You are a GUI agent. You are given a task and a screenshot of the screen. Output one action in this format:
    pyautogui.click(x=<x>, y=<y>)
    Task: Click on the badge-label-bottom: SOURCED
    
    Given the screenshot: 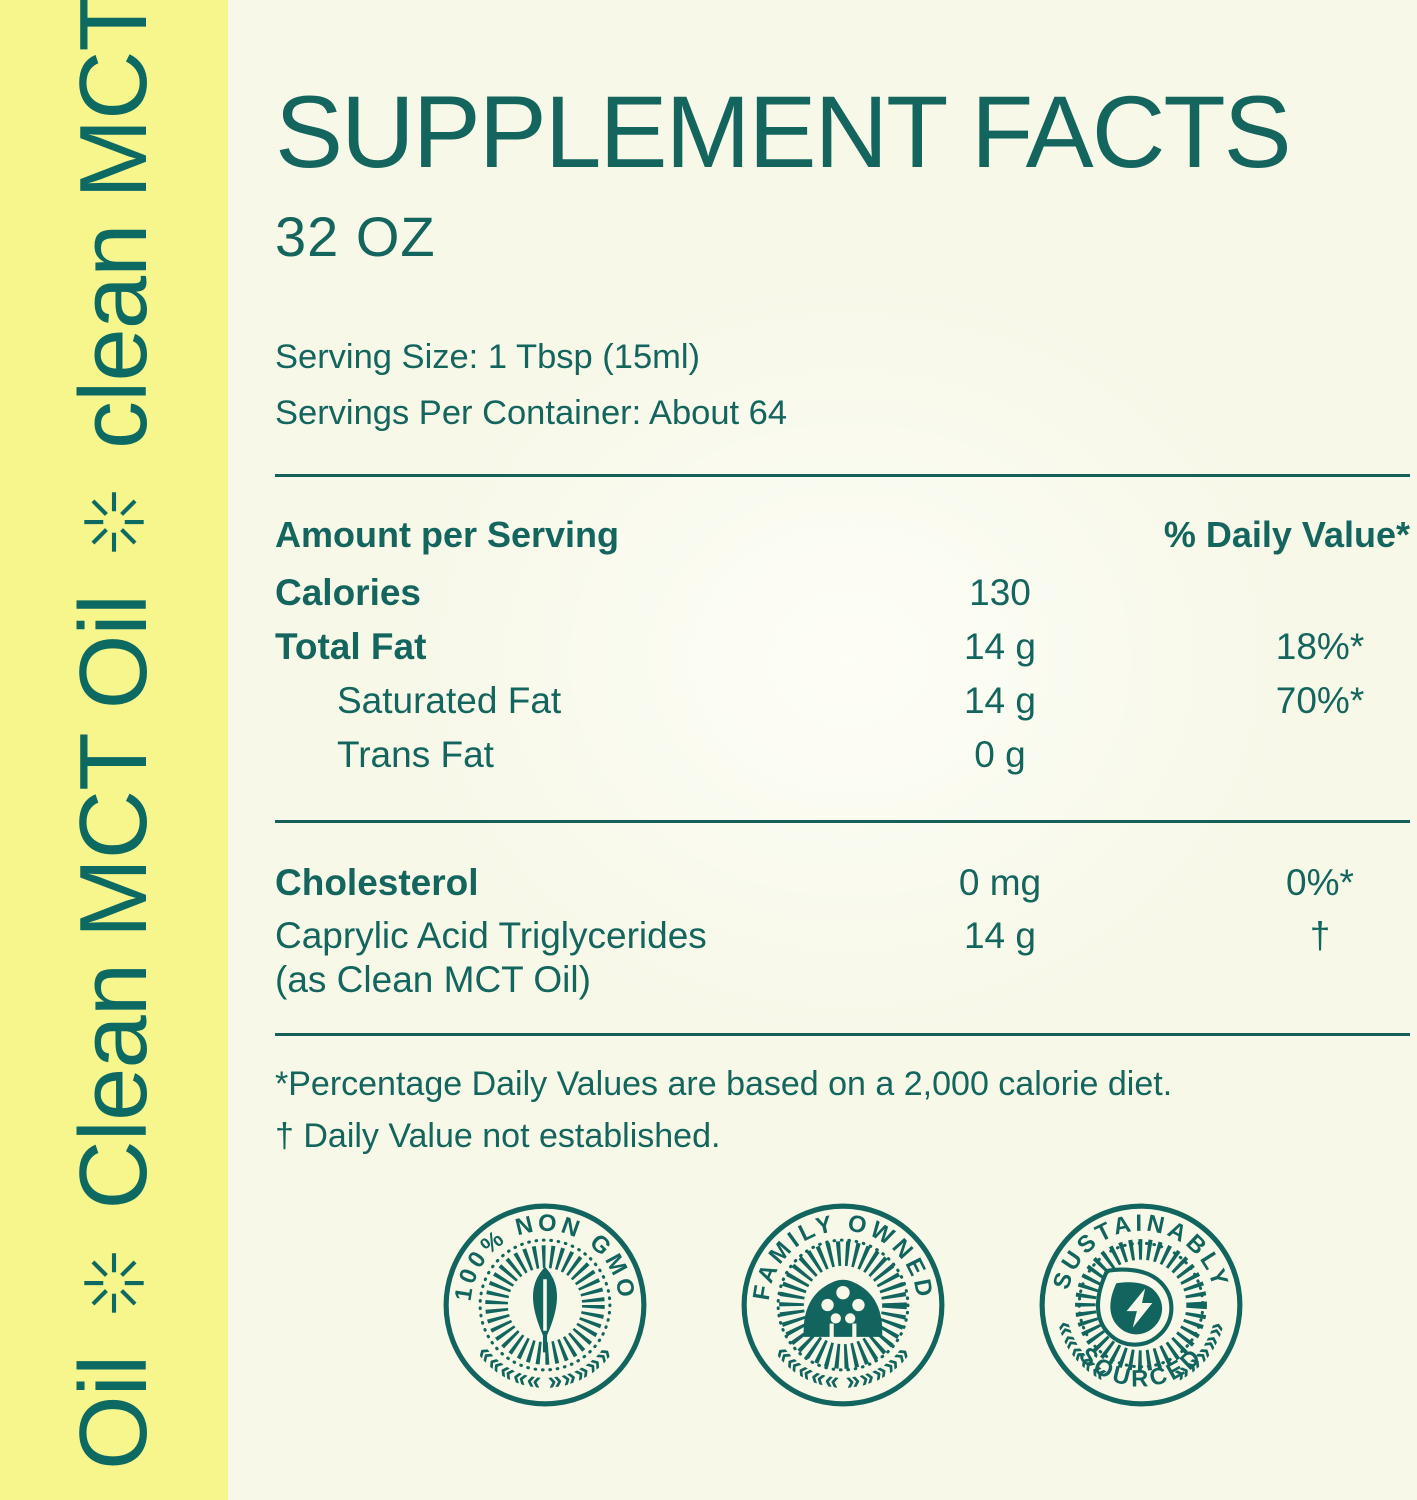 What is the action you would take?
    pyautogui.click(x=1138, y=1368)
    